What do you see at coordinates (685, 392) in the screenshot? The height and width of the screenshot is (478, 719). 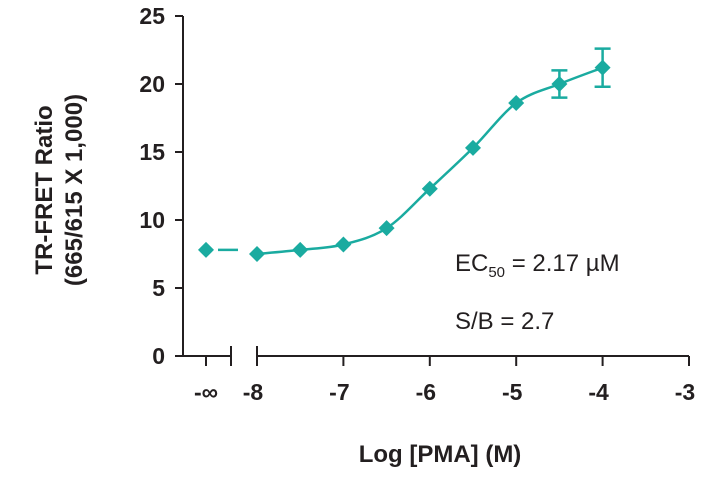 I see `x-tick-label: -3` at bounding box center [685, 392].